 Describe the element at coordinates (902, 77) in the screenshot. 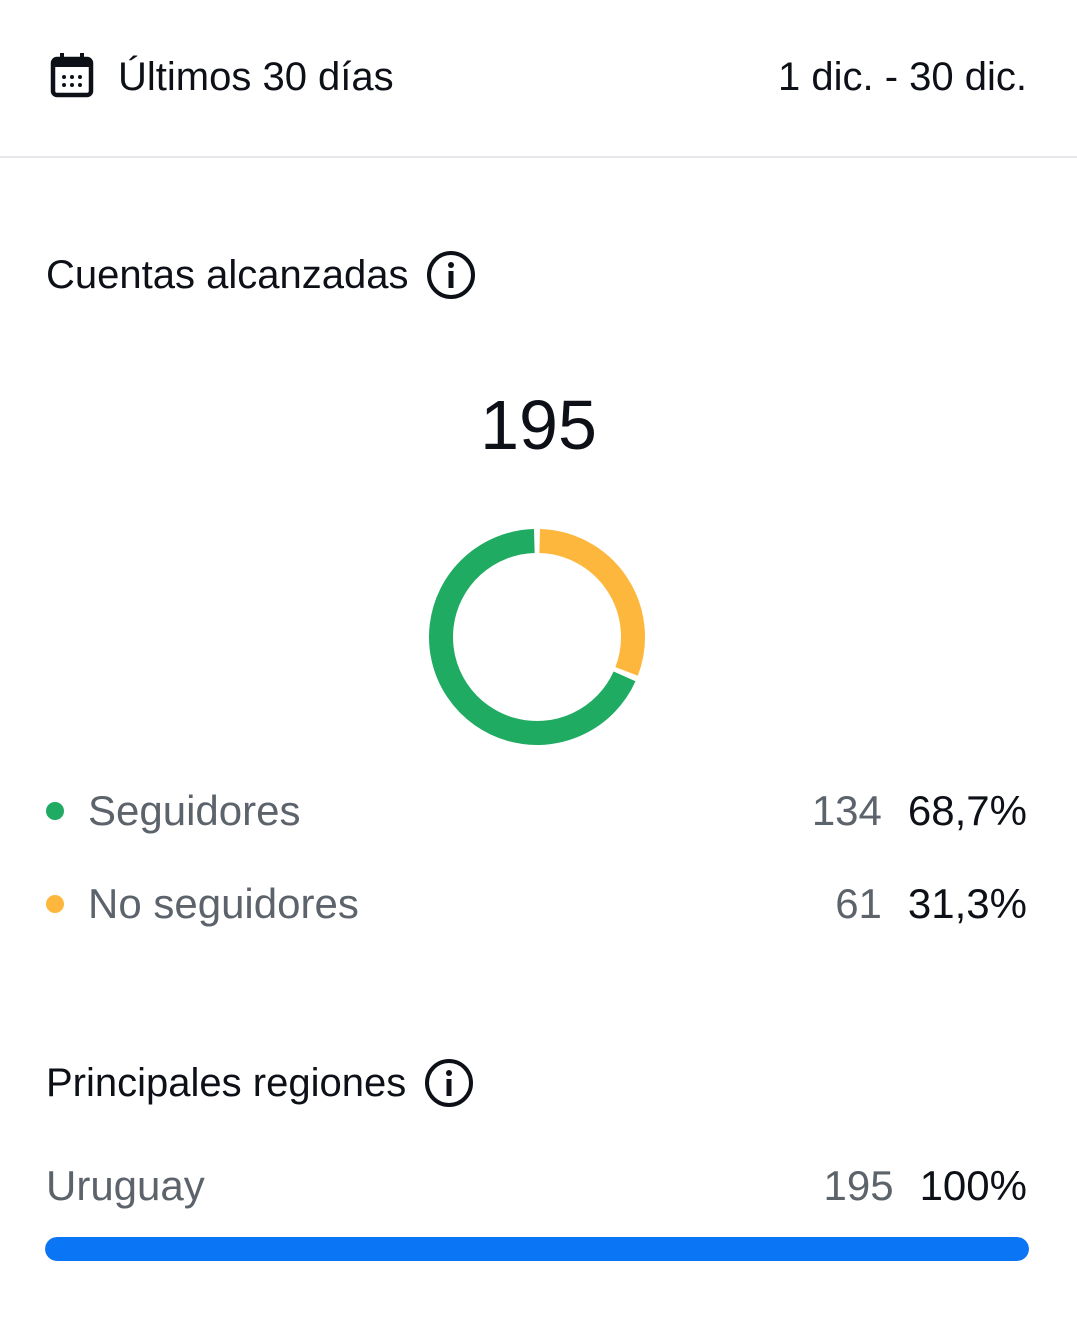

I see `date-range: 1 dic. - 30 dic.` at that location.